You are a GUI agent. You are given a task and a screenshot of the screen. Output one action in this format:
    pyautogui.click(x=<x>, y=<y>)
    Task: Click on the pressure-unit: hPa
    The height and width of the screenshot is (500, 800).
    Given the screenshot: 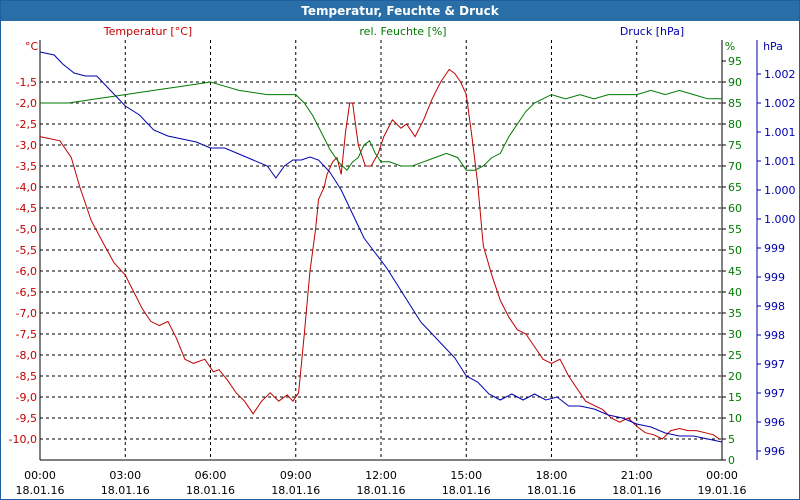 What is the action you would take?
    pyautogui.click(x=773, y=46)
    